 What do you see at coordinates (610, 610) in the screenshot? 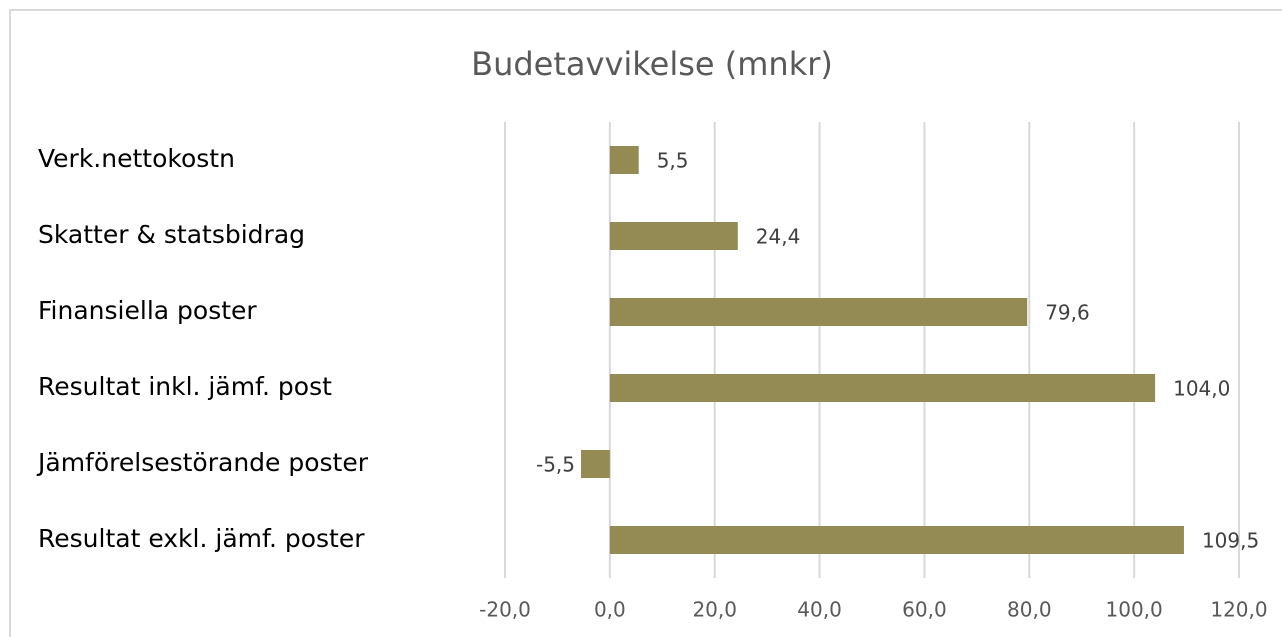
I see `x-tick-label: 0,0` at bounding box center [610, 610].